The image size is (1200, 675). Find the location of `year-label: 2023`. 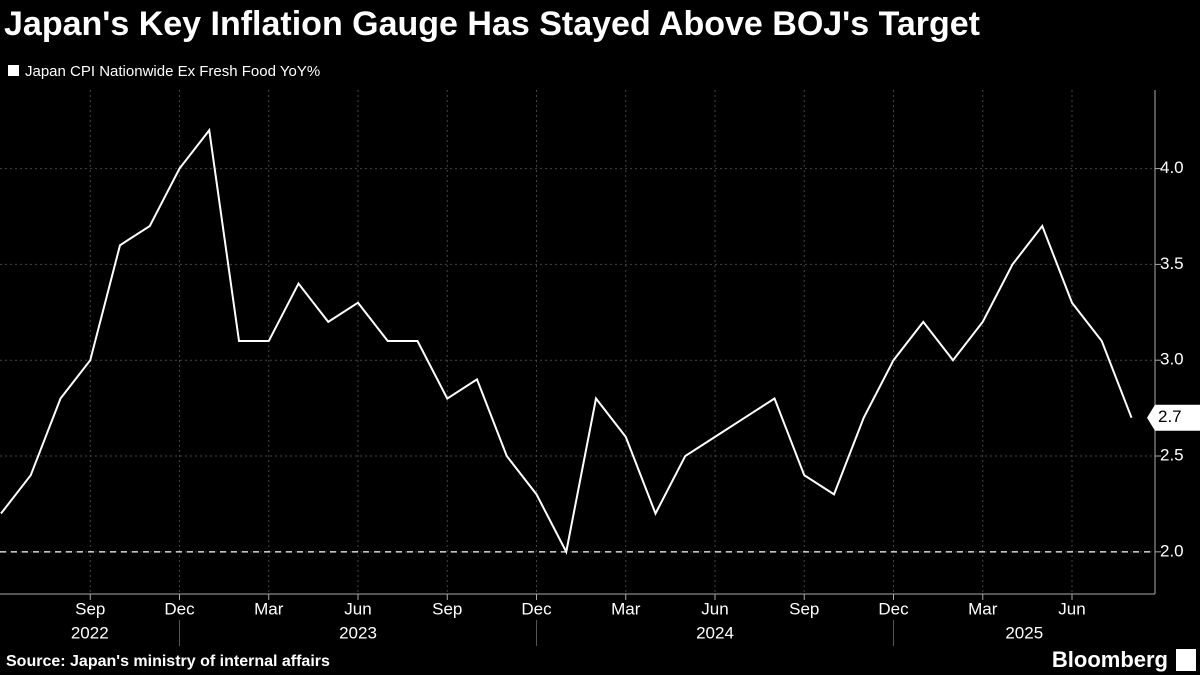

year-label: 2023 is located at coordinates (358, 632).